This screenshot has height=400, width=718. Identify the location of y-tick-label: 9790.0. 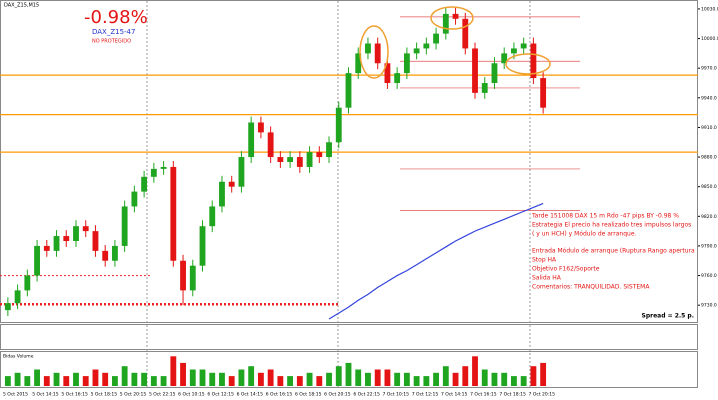
(709, 246).